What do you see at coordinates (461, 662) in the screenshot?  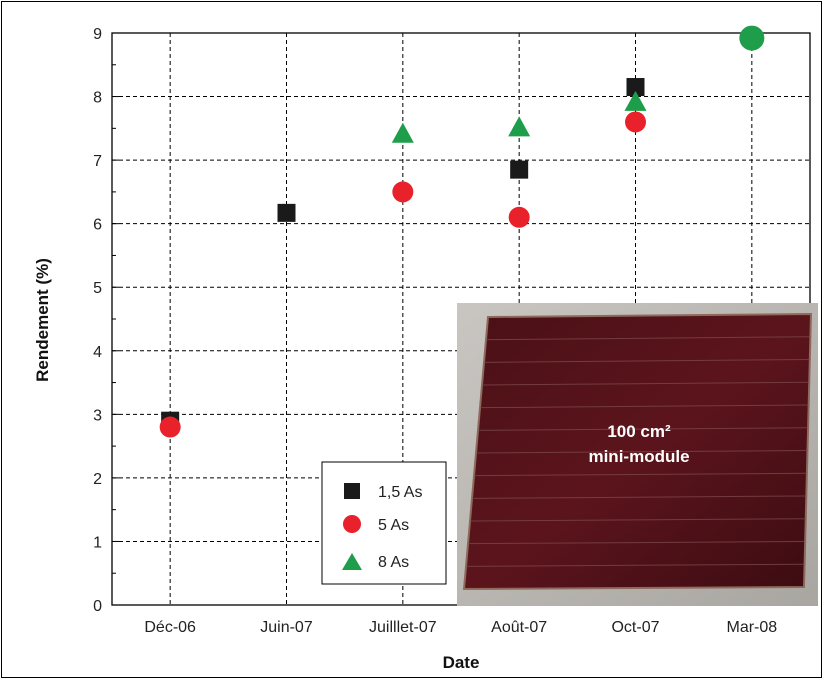 I see `x-axis-label: Date` at bounding box center [461, 662].